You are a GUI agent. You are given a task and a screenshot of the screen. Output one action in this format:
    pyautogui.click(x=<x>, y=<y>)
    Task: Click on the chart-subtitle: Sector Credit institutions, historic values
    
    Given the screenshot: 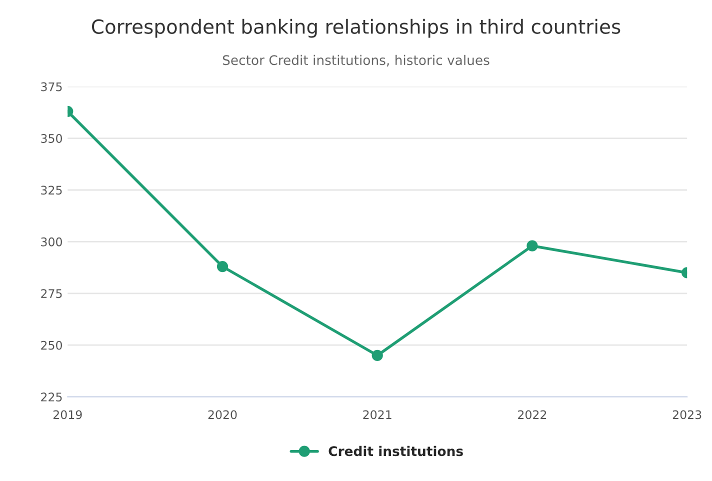 What is the action you would take?
    pyautogui.click(x=356, y=60)
    